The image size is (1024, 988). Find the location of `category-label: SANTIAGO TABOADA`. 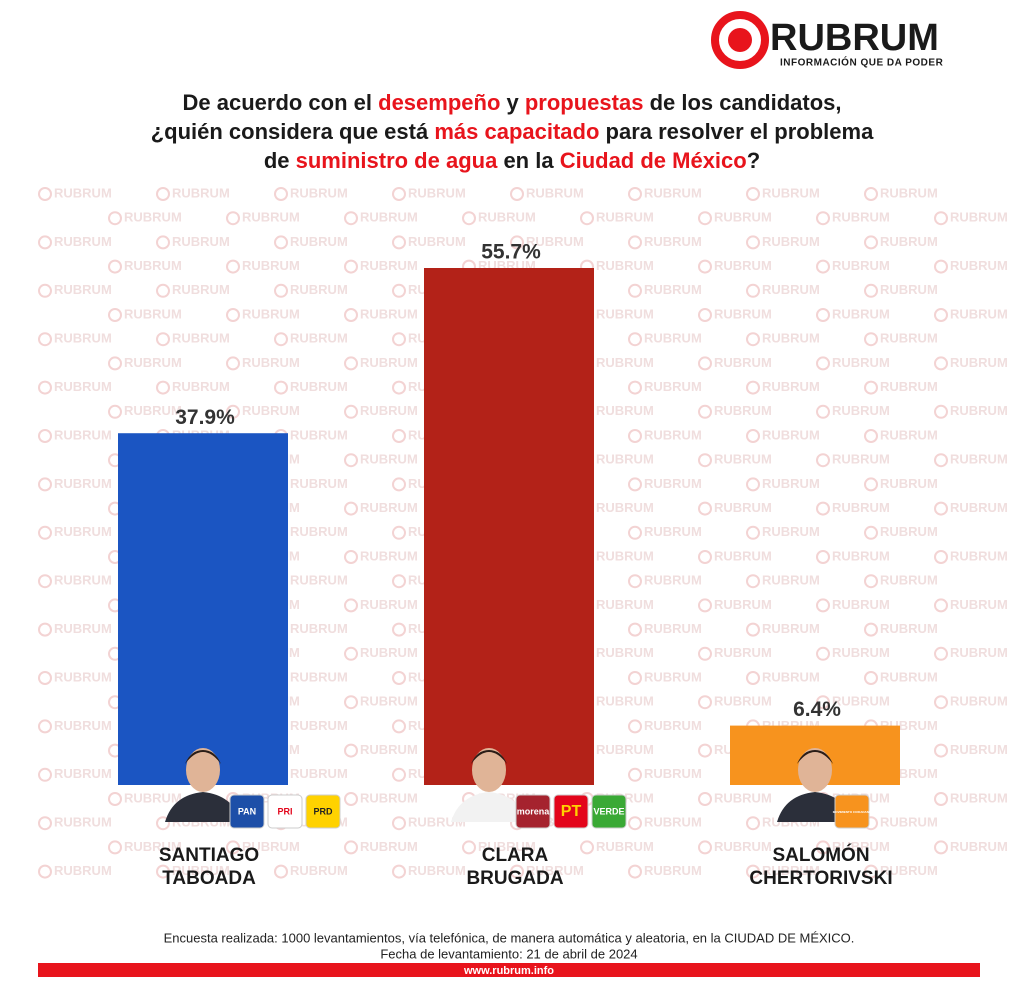

category-label: SANTIAGO TABOADA is located at coordinates (209, 867).